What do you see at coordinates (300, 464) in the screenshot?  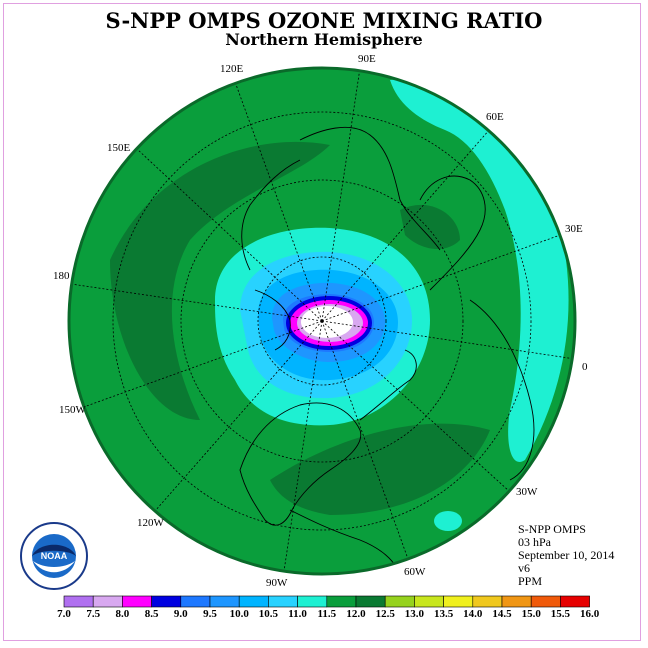 I see `north-america-coast` at bounding box center [300, 464].